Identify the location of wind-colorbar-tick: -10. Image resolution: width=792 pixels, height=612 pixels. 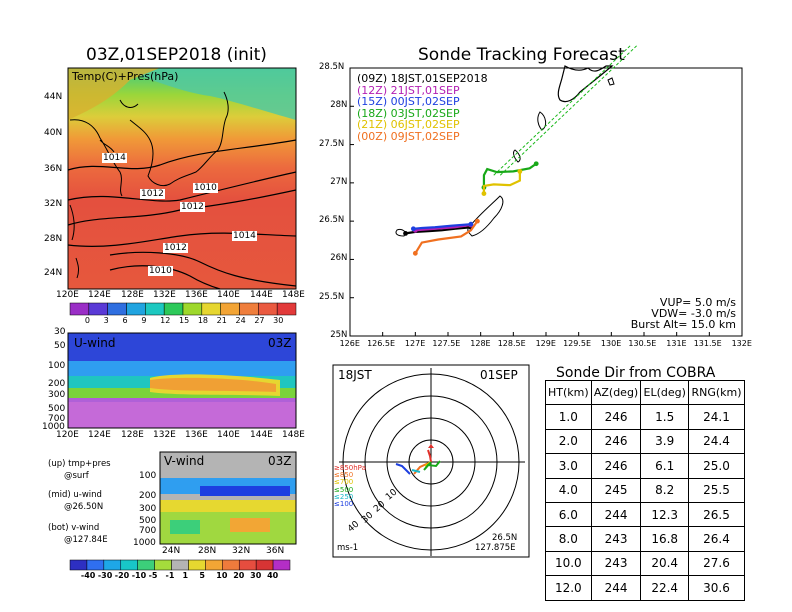
(139, 575).